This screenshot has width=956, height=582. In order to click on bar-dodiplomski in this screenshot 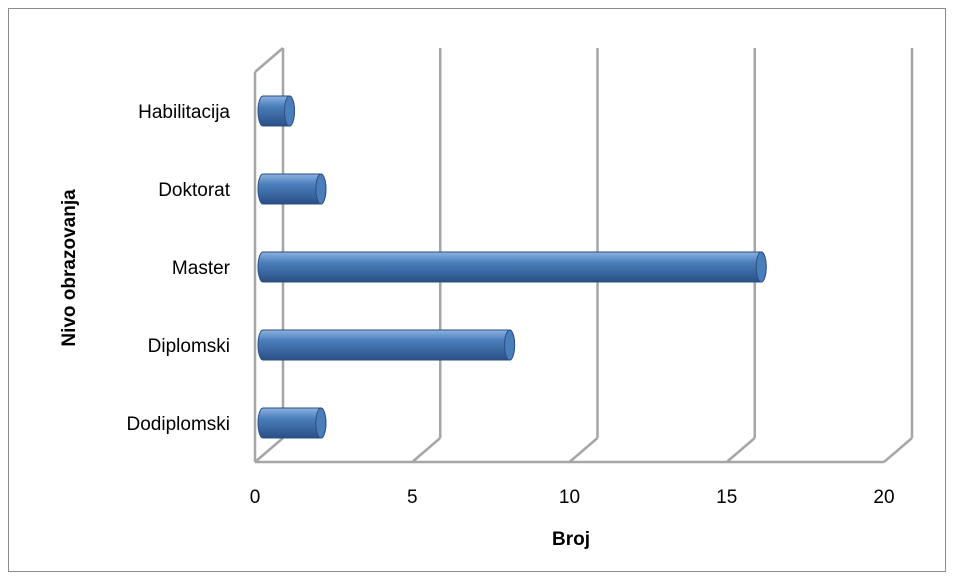, I will do `click(292, 423)`.